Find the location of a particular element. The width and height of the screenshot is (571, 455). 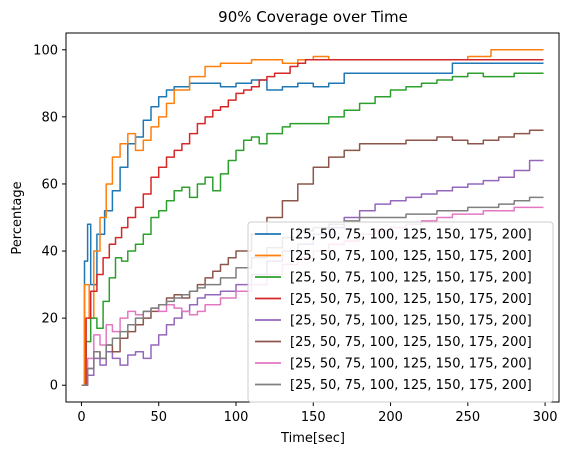

y-tick-label: 80 is located at coordinates (49, 117).